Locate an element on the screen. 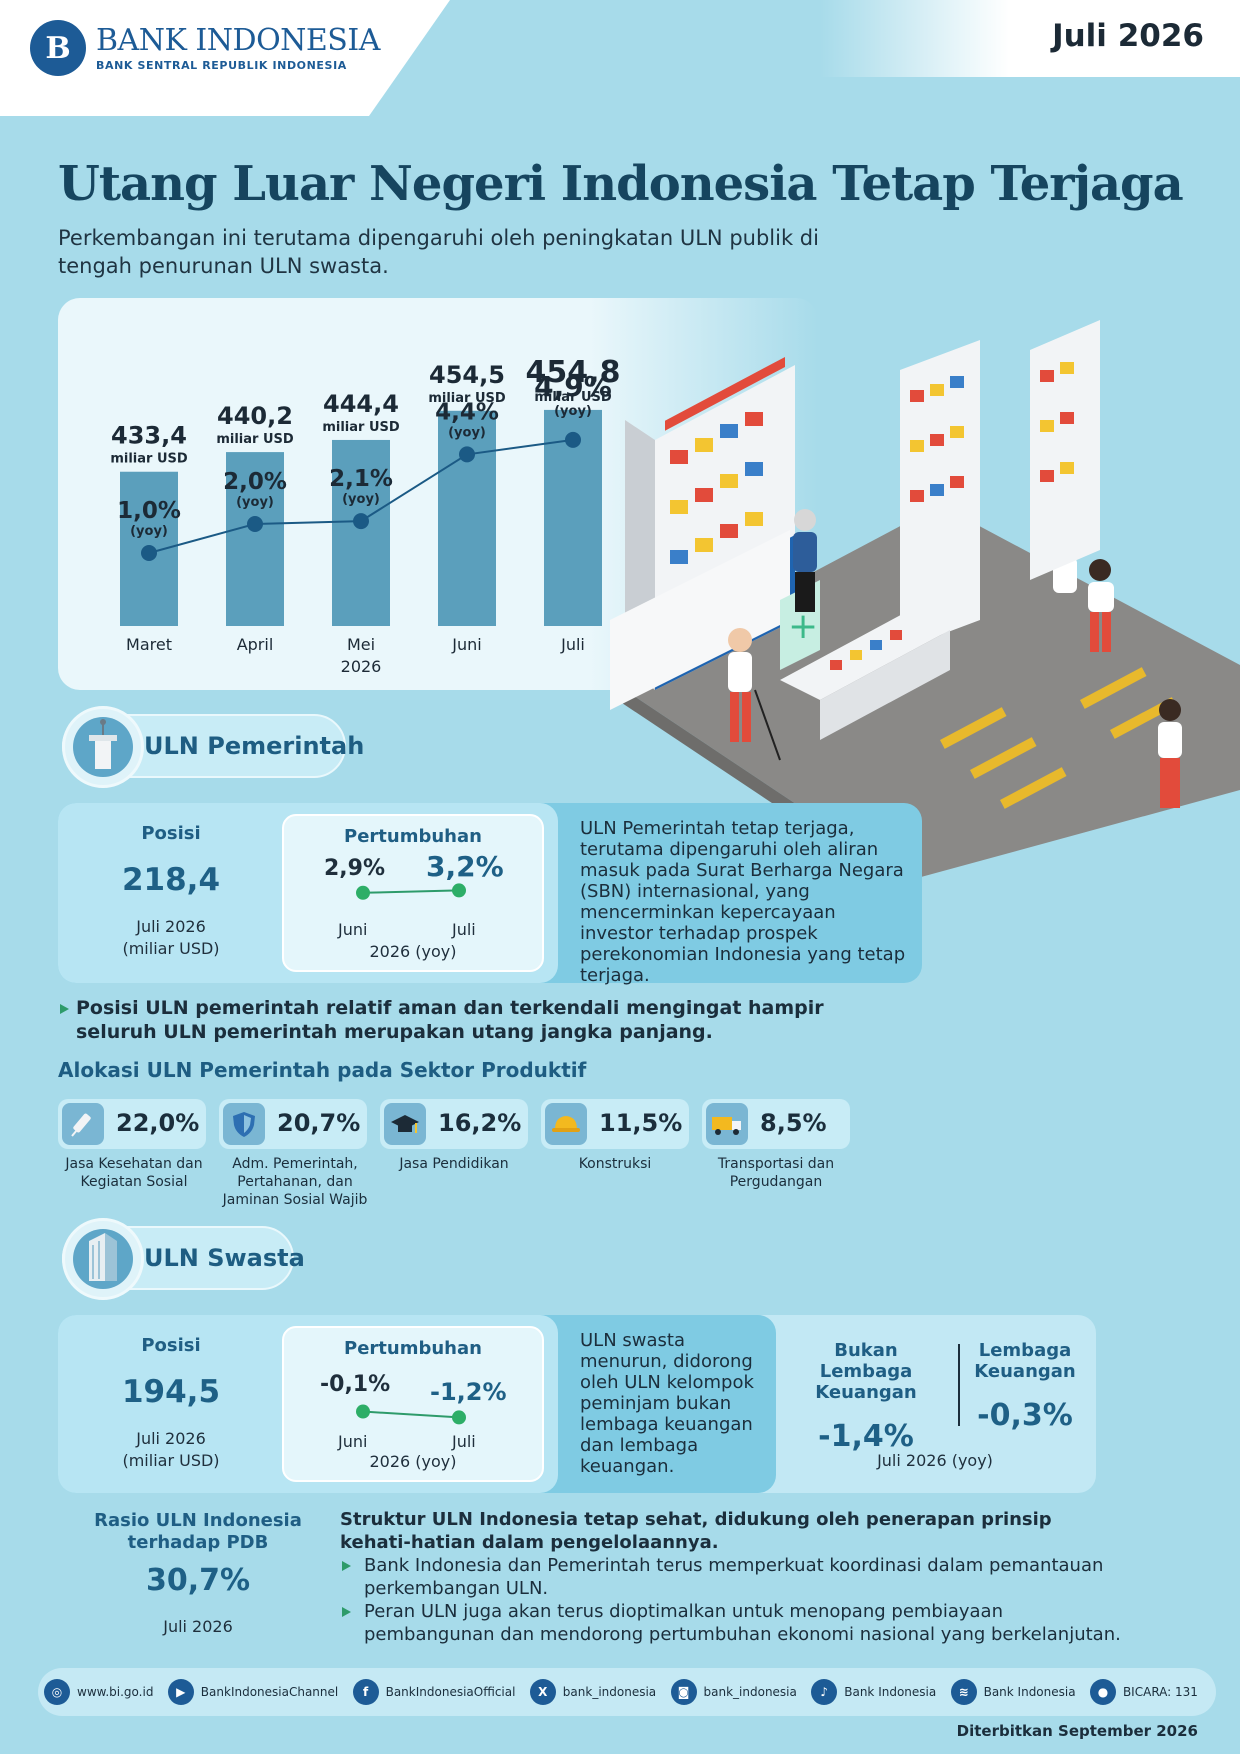  published-date: Diterbitkan September 2026 is located at coordinates (1077, 1731).